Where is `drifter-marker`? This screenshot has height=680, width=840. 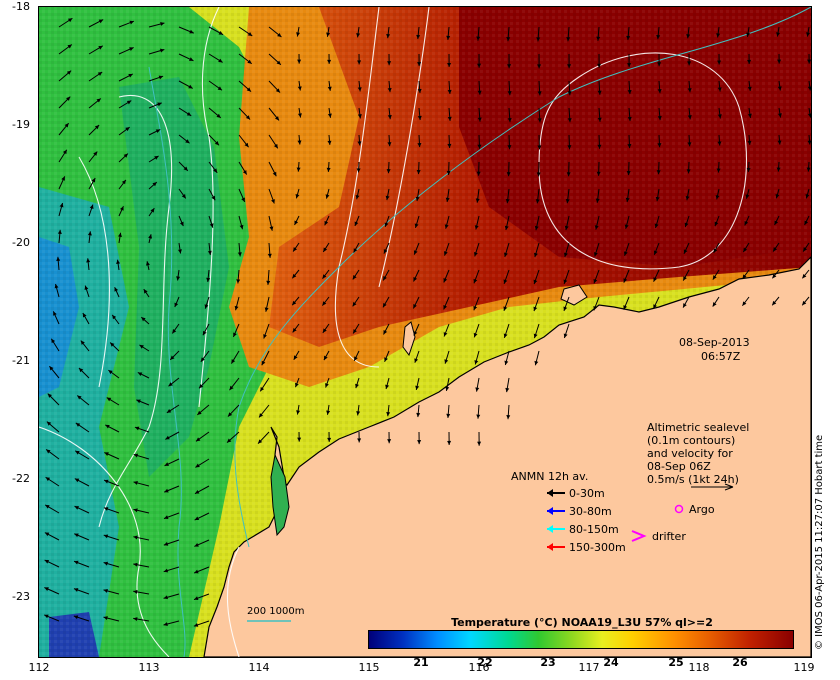 drifter-marker is located at coordinates (639, 536).